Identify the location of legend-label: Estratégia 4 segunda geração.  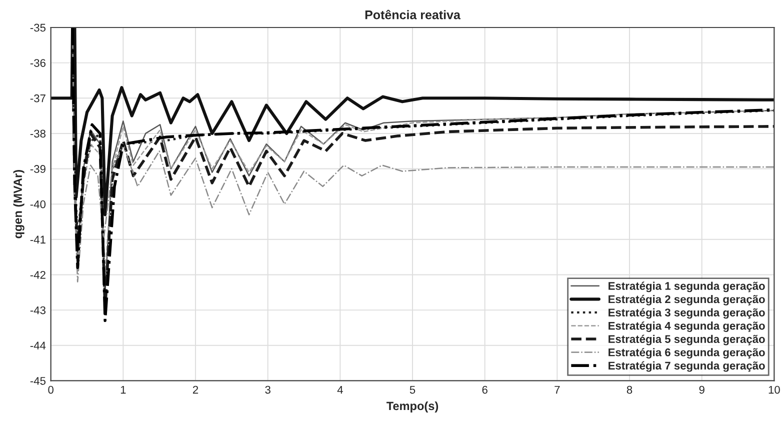
(686, 326).